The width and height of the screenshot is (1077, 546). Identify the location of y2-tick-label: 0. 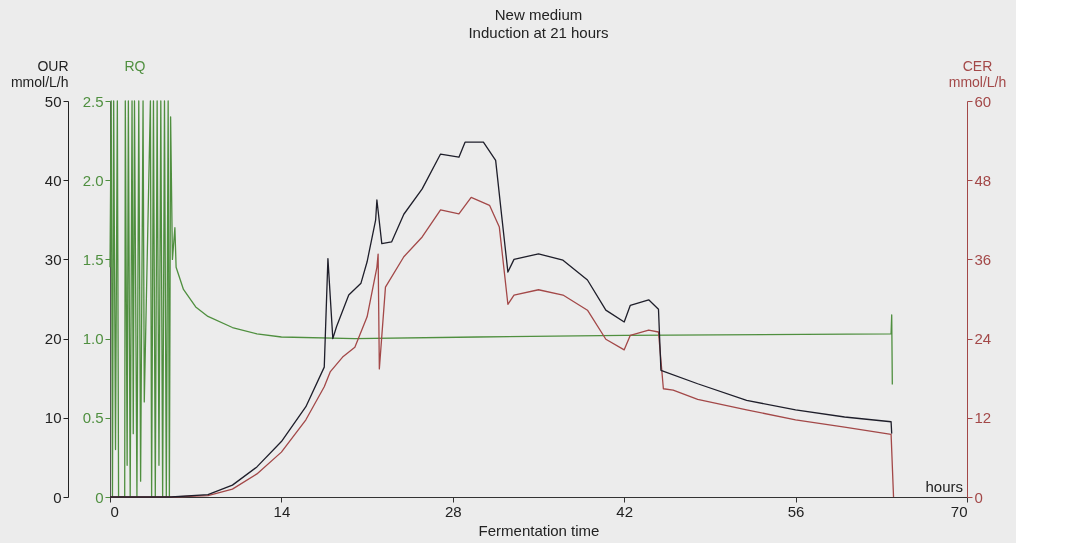
(978, 497).